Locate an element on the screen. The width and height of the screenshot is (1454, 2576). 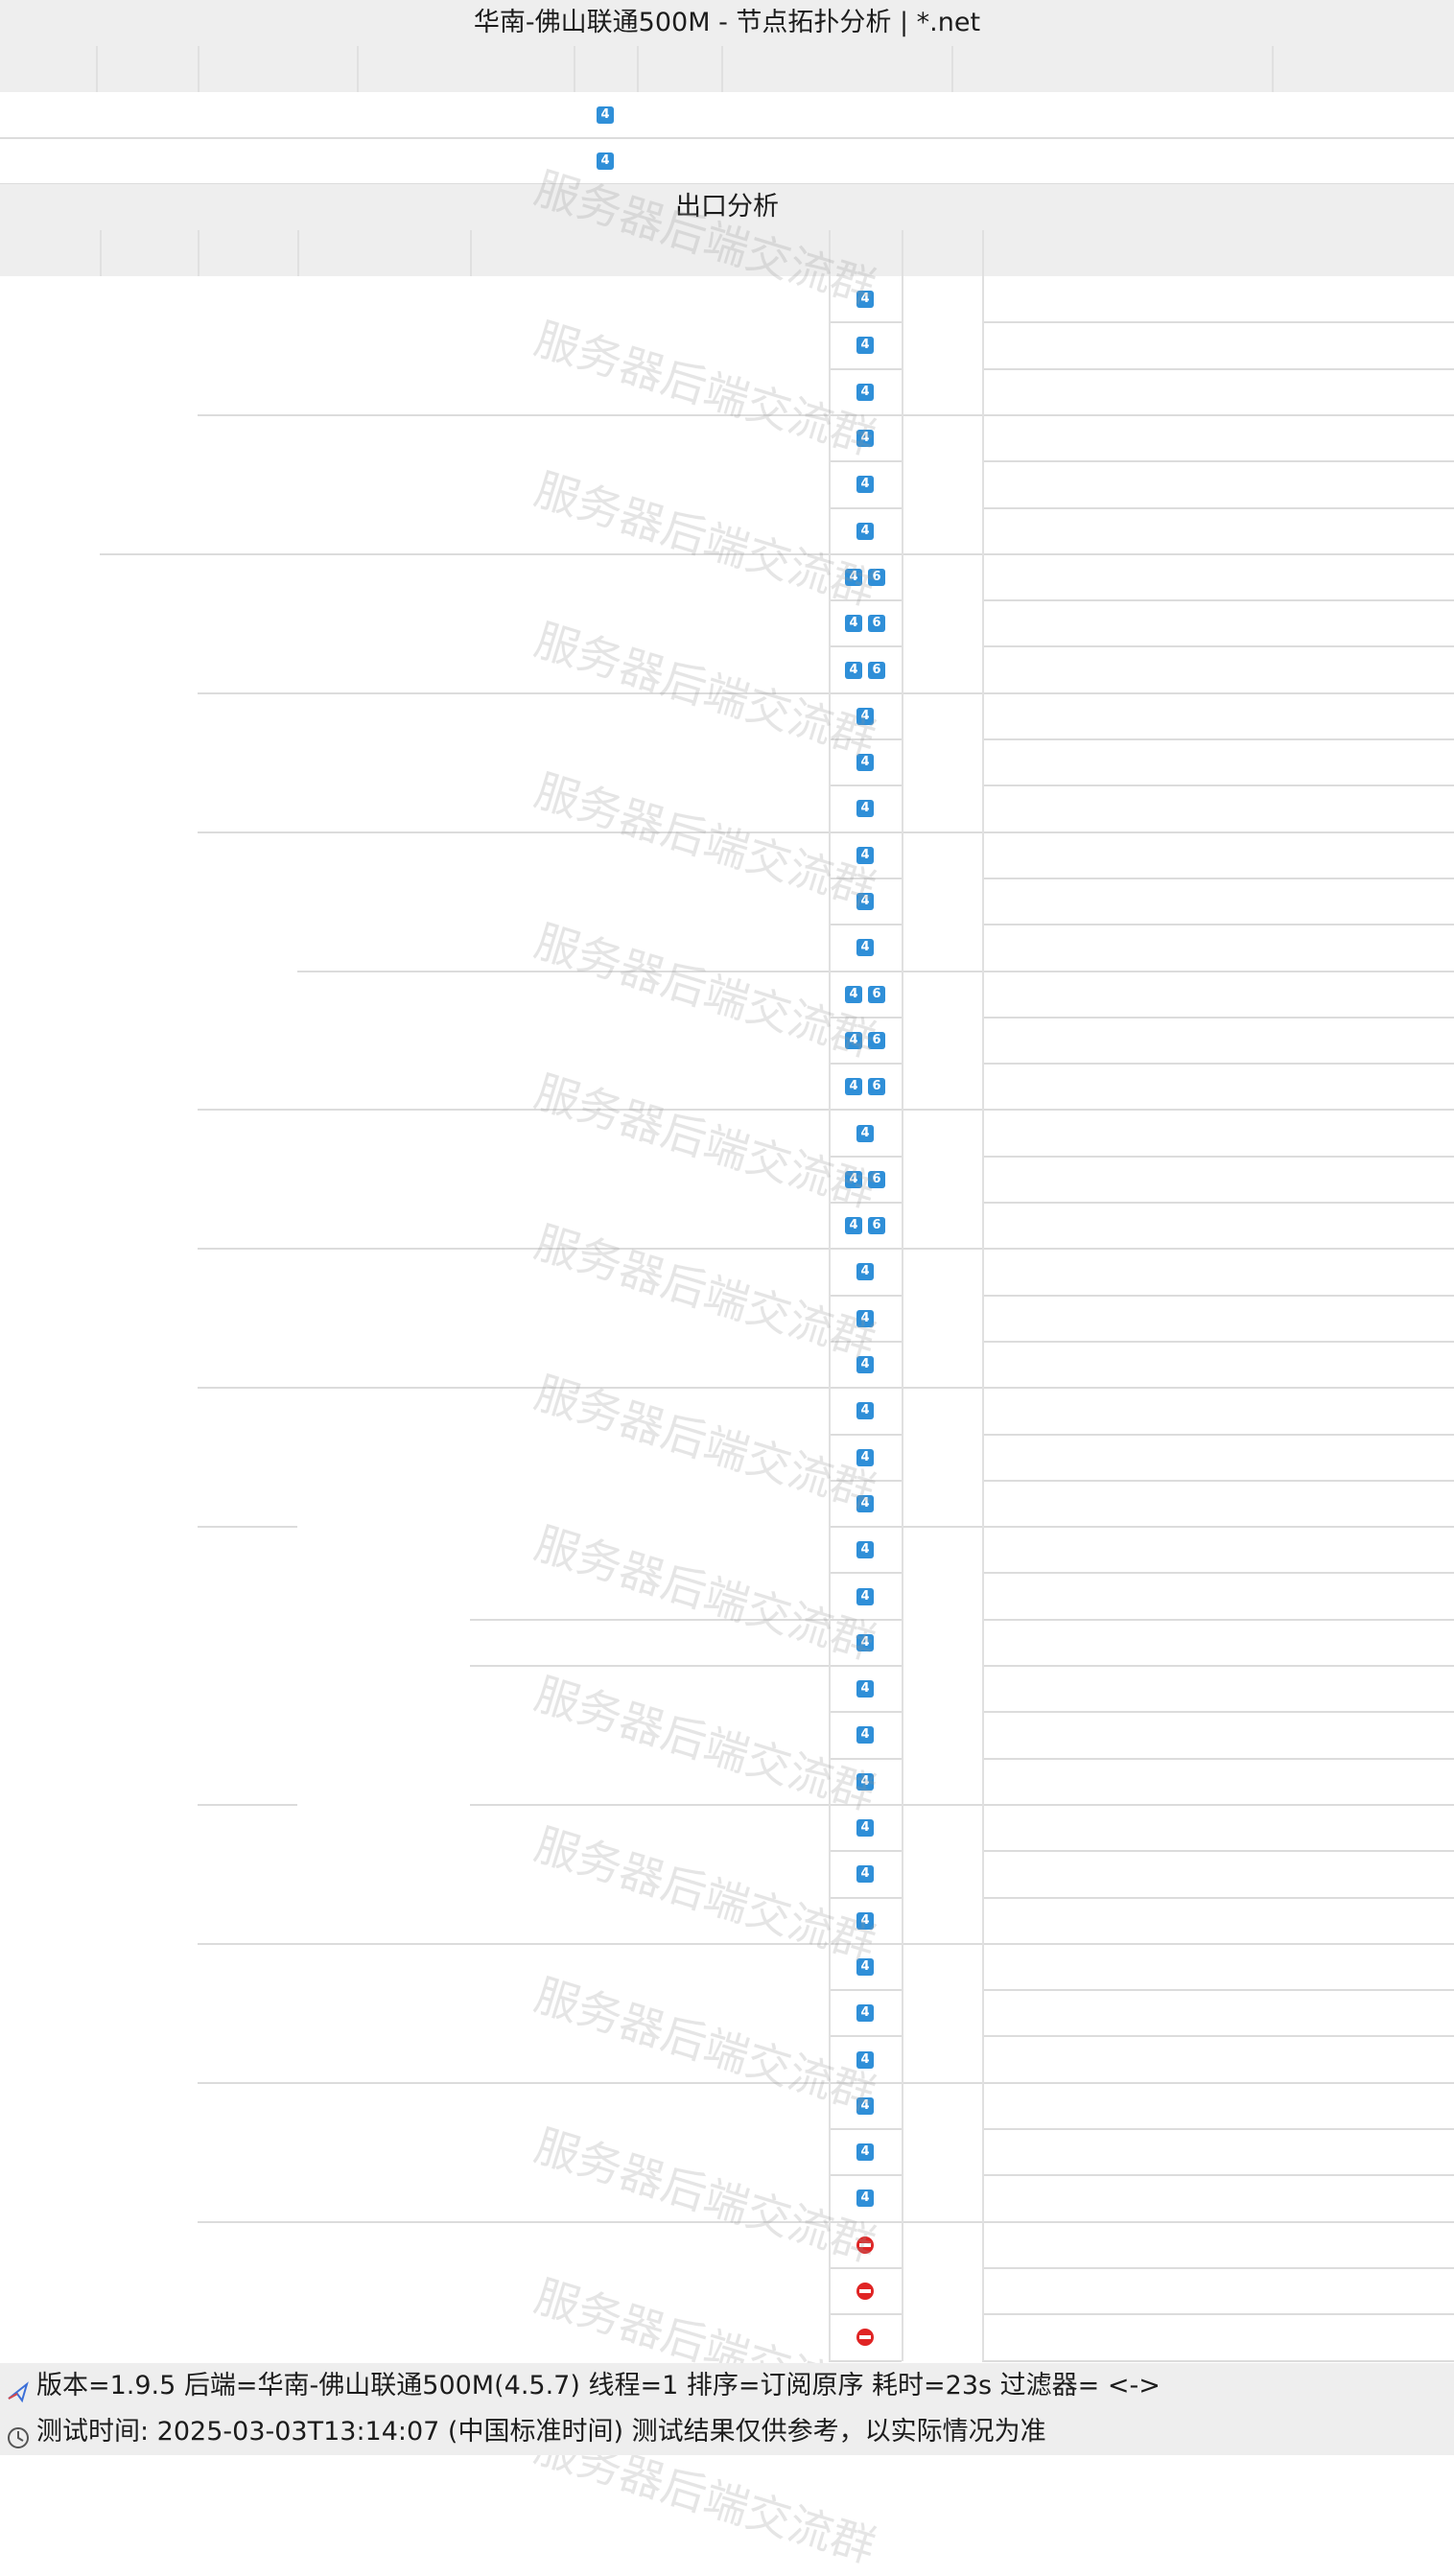
outbound-row-stack is located at coordinates (866, 2291).